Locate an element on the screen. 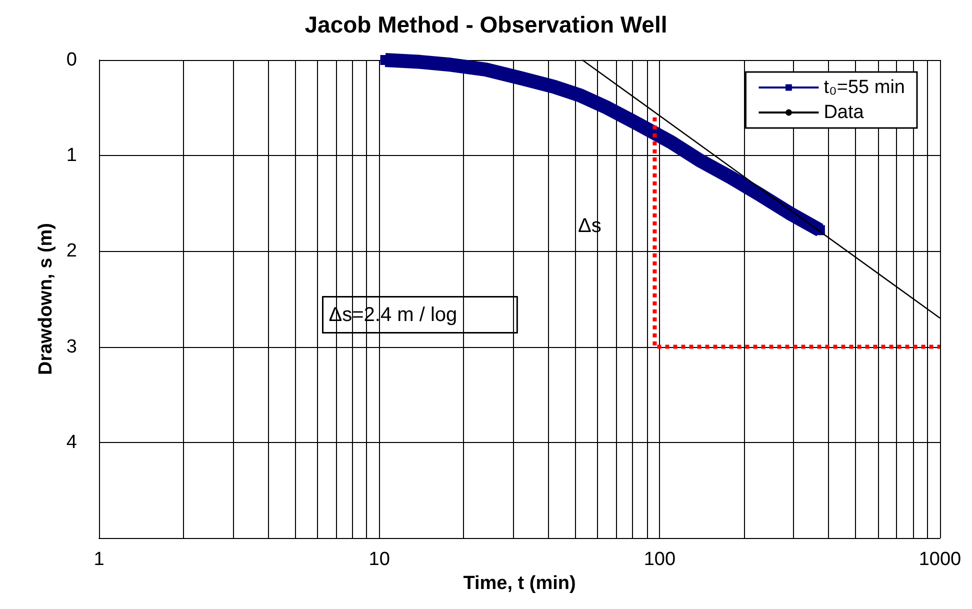  x-tick-label: 1 is located at coordinates (99, 559).